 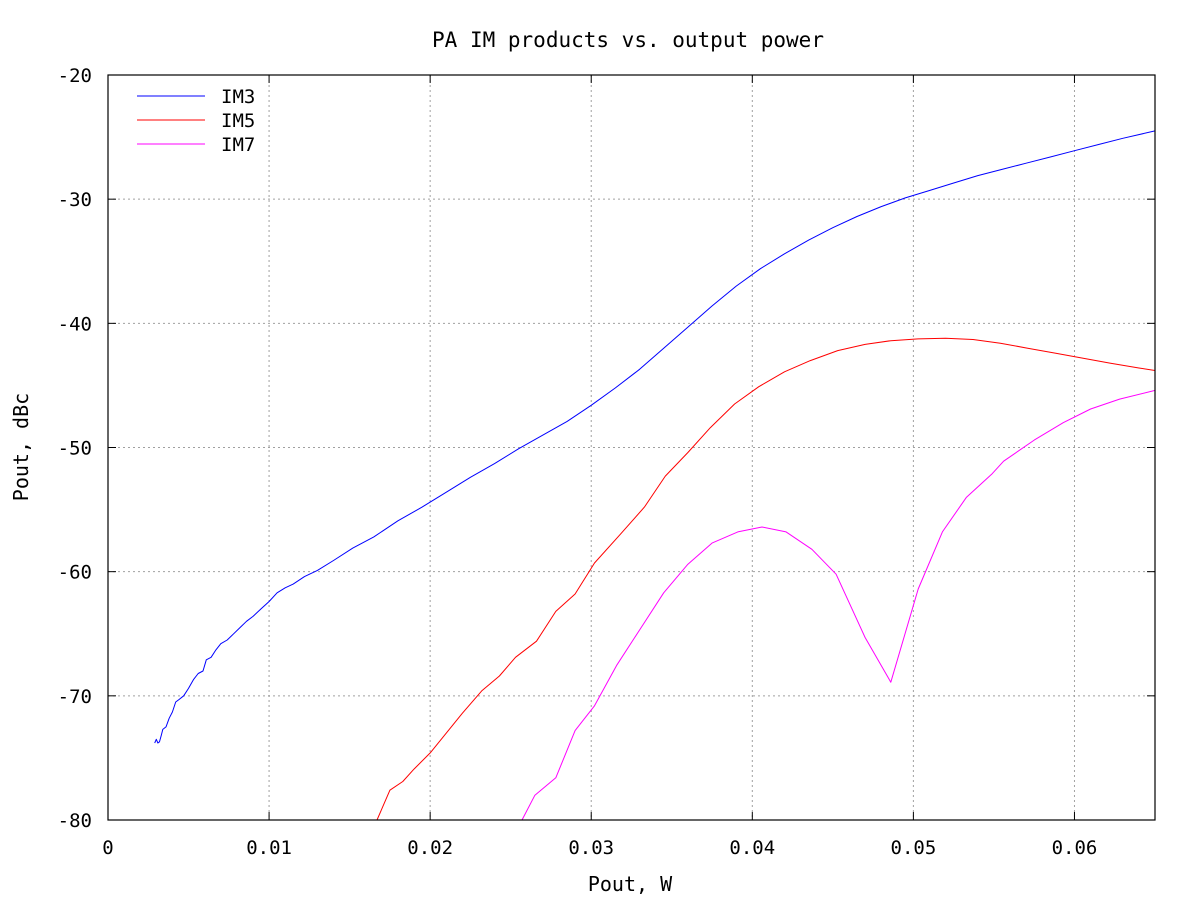 What do you see at coordinates (752, 848) in the screenshot?
I see `x-tick-label: 0.04` at bounding box center [752, 848].